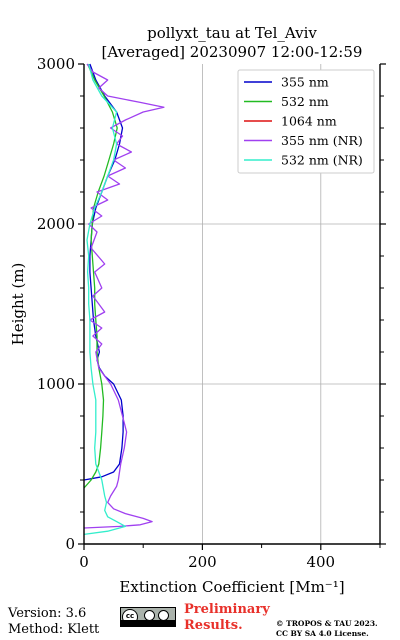  What do you see at coordinates (148, 623) in the screenshot?
I see `license-strip` at bounding box center [148, 623].